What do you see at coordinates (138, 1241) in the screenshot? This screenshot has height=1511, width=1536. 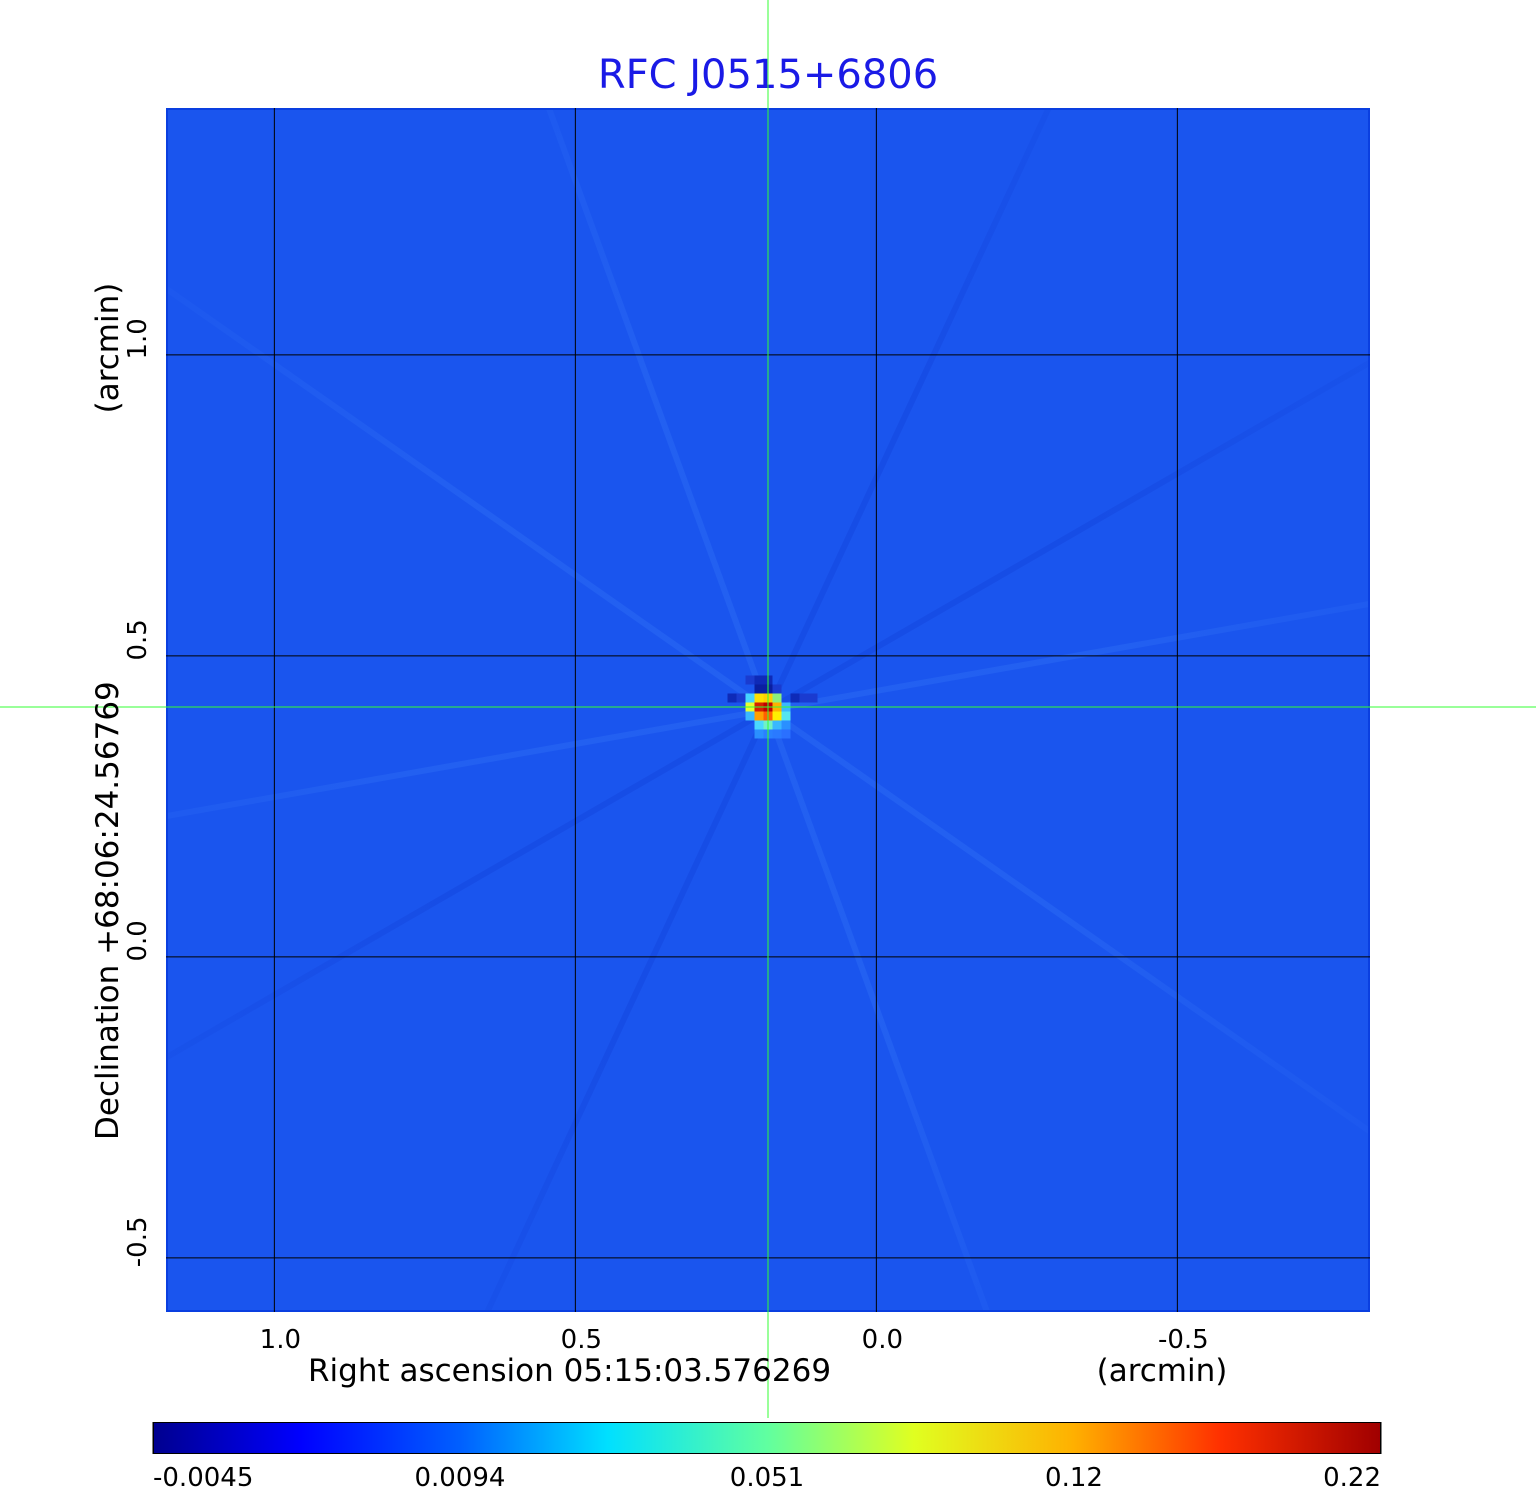 I see `y-tick-label: -0.5` at bounding box center [138, 1241].